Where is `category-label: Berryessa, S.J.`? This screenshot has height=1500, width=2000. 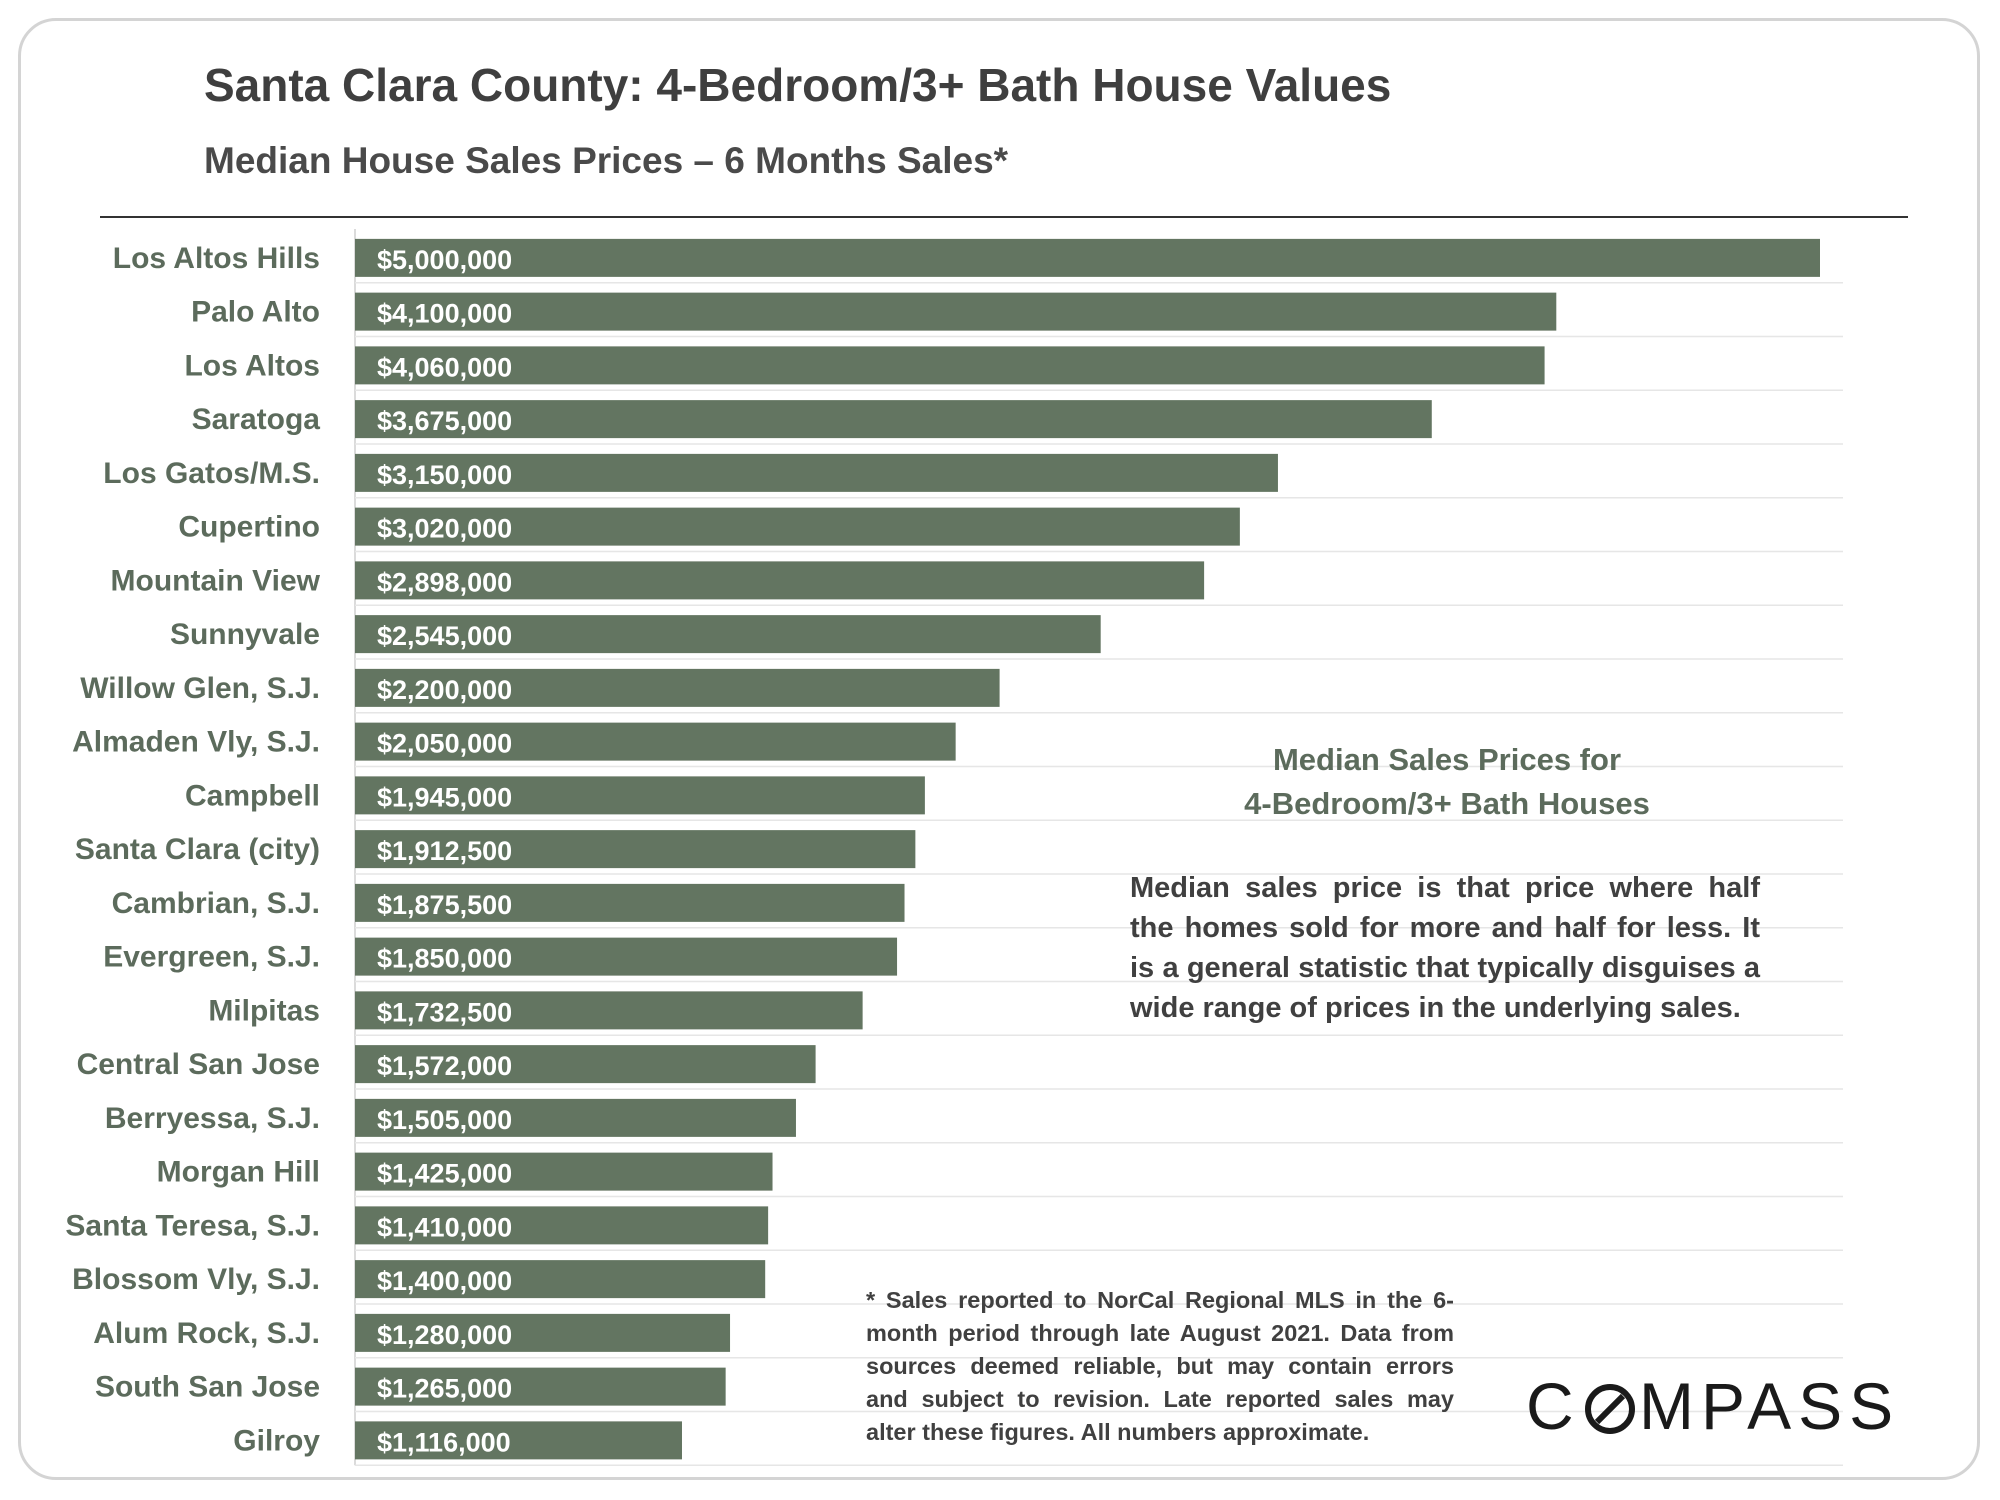
category-label: Berryessa, S.J. is located at coordinates (212, 1118).